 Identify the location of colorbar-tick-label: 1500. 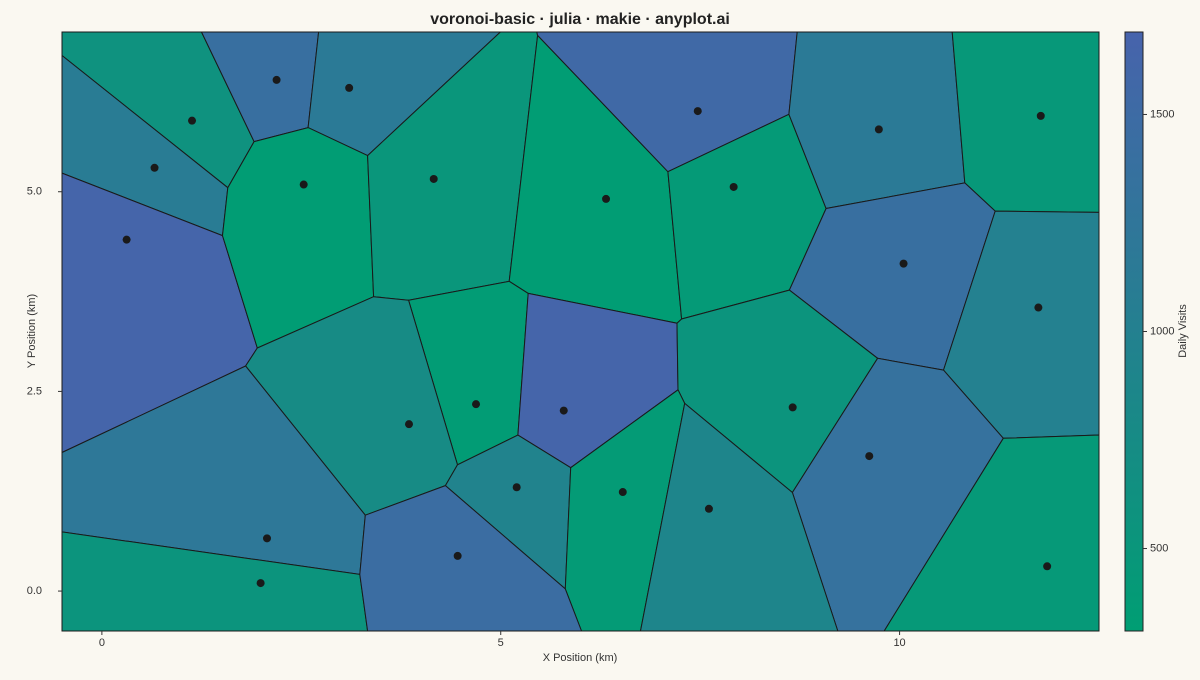
(1162, 114).